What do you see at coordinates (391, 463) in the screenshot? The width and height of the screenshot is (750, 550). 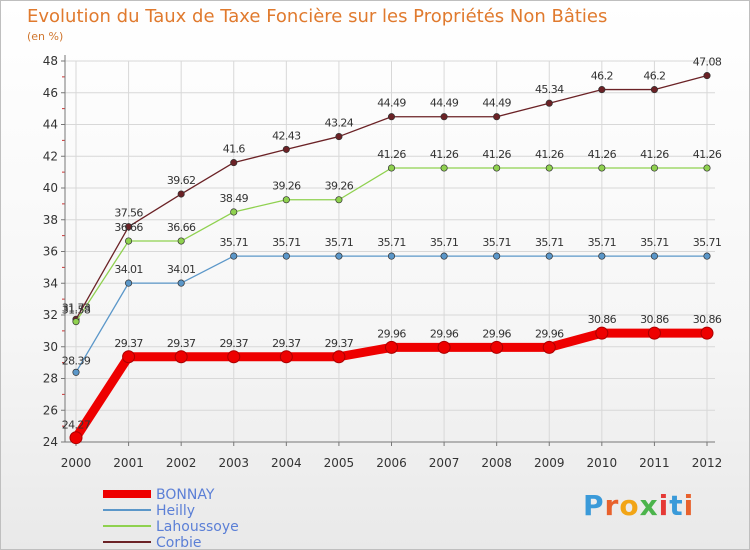 I see `x-tick-label: 2006` at bounding box center [391, 463].